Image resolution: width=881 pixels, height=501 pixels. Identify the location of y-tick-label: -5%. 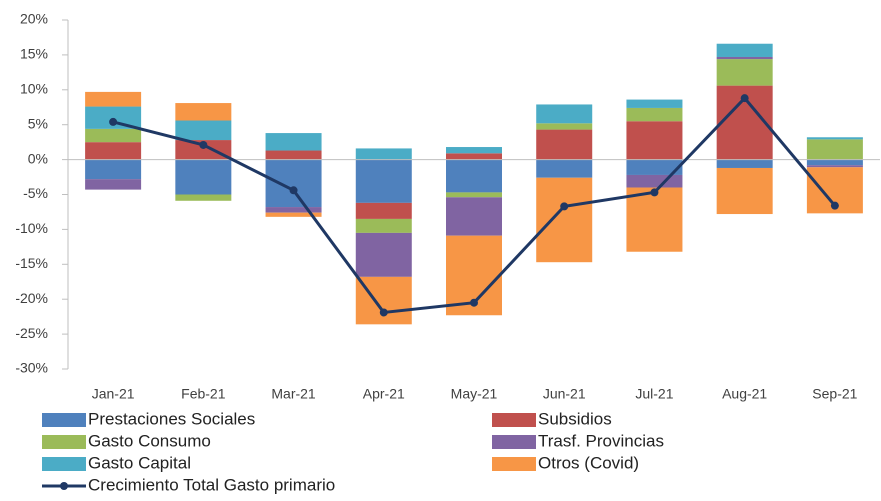
(35, 193).